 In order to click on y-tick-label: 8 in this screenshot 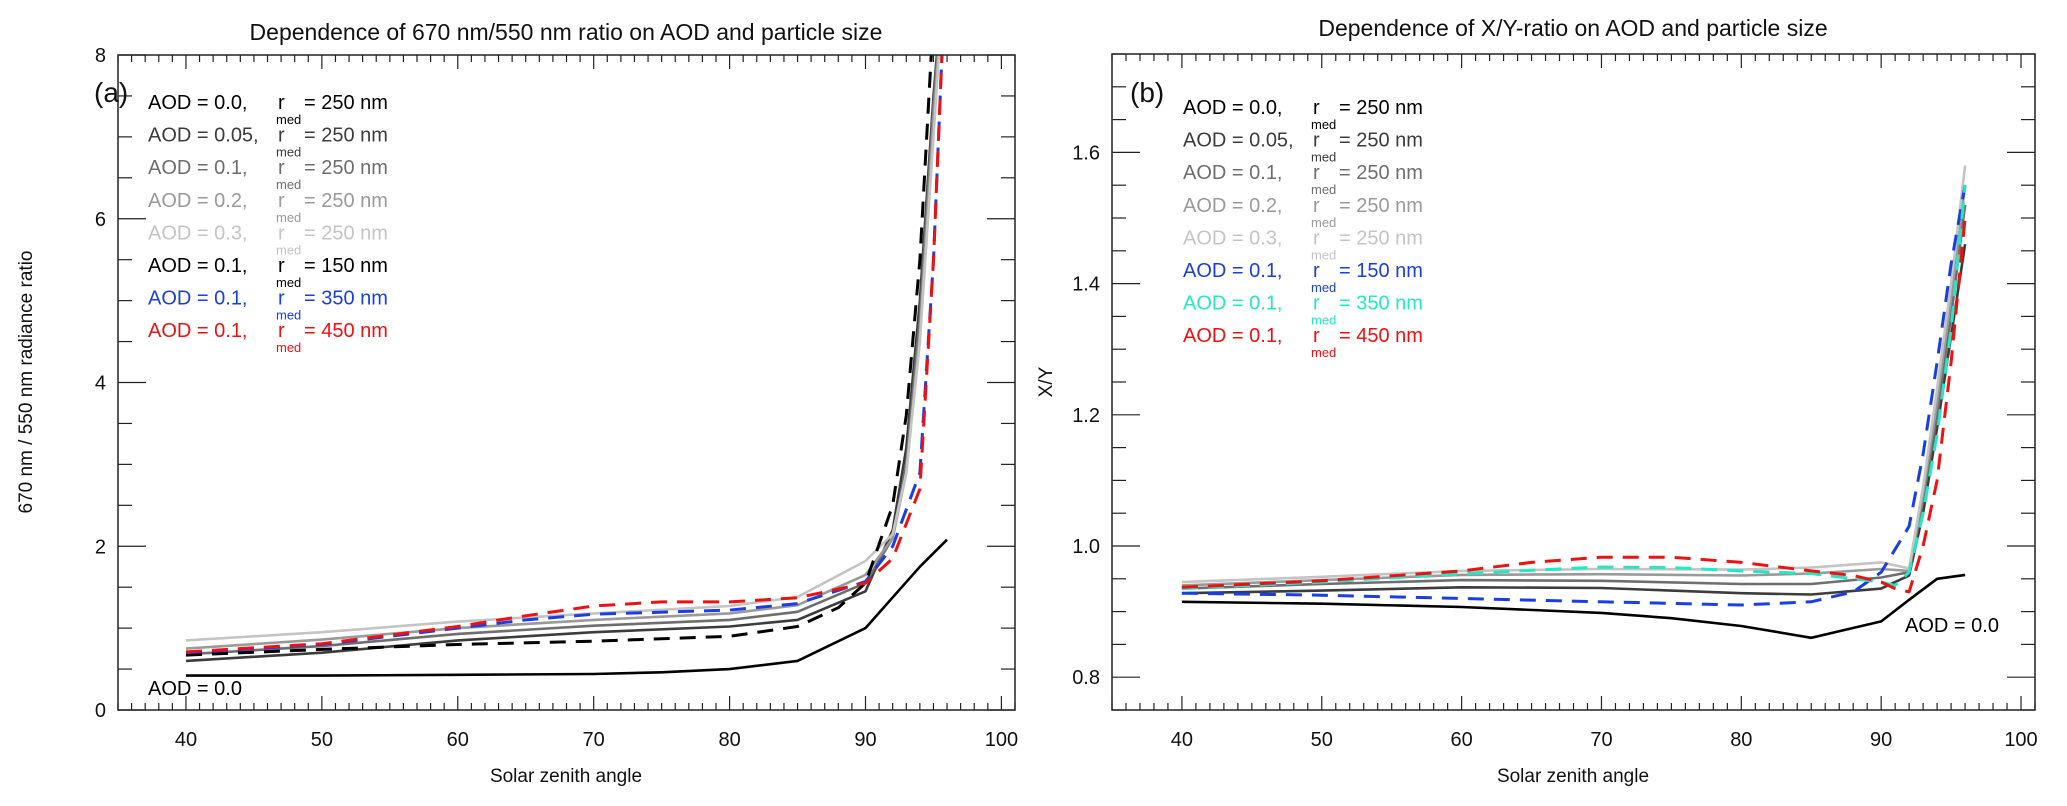, I will do `click(100, 56)`.